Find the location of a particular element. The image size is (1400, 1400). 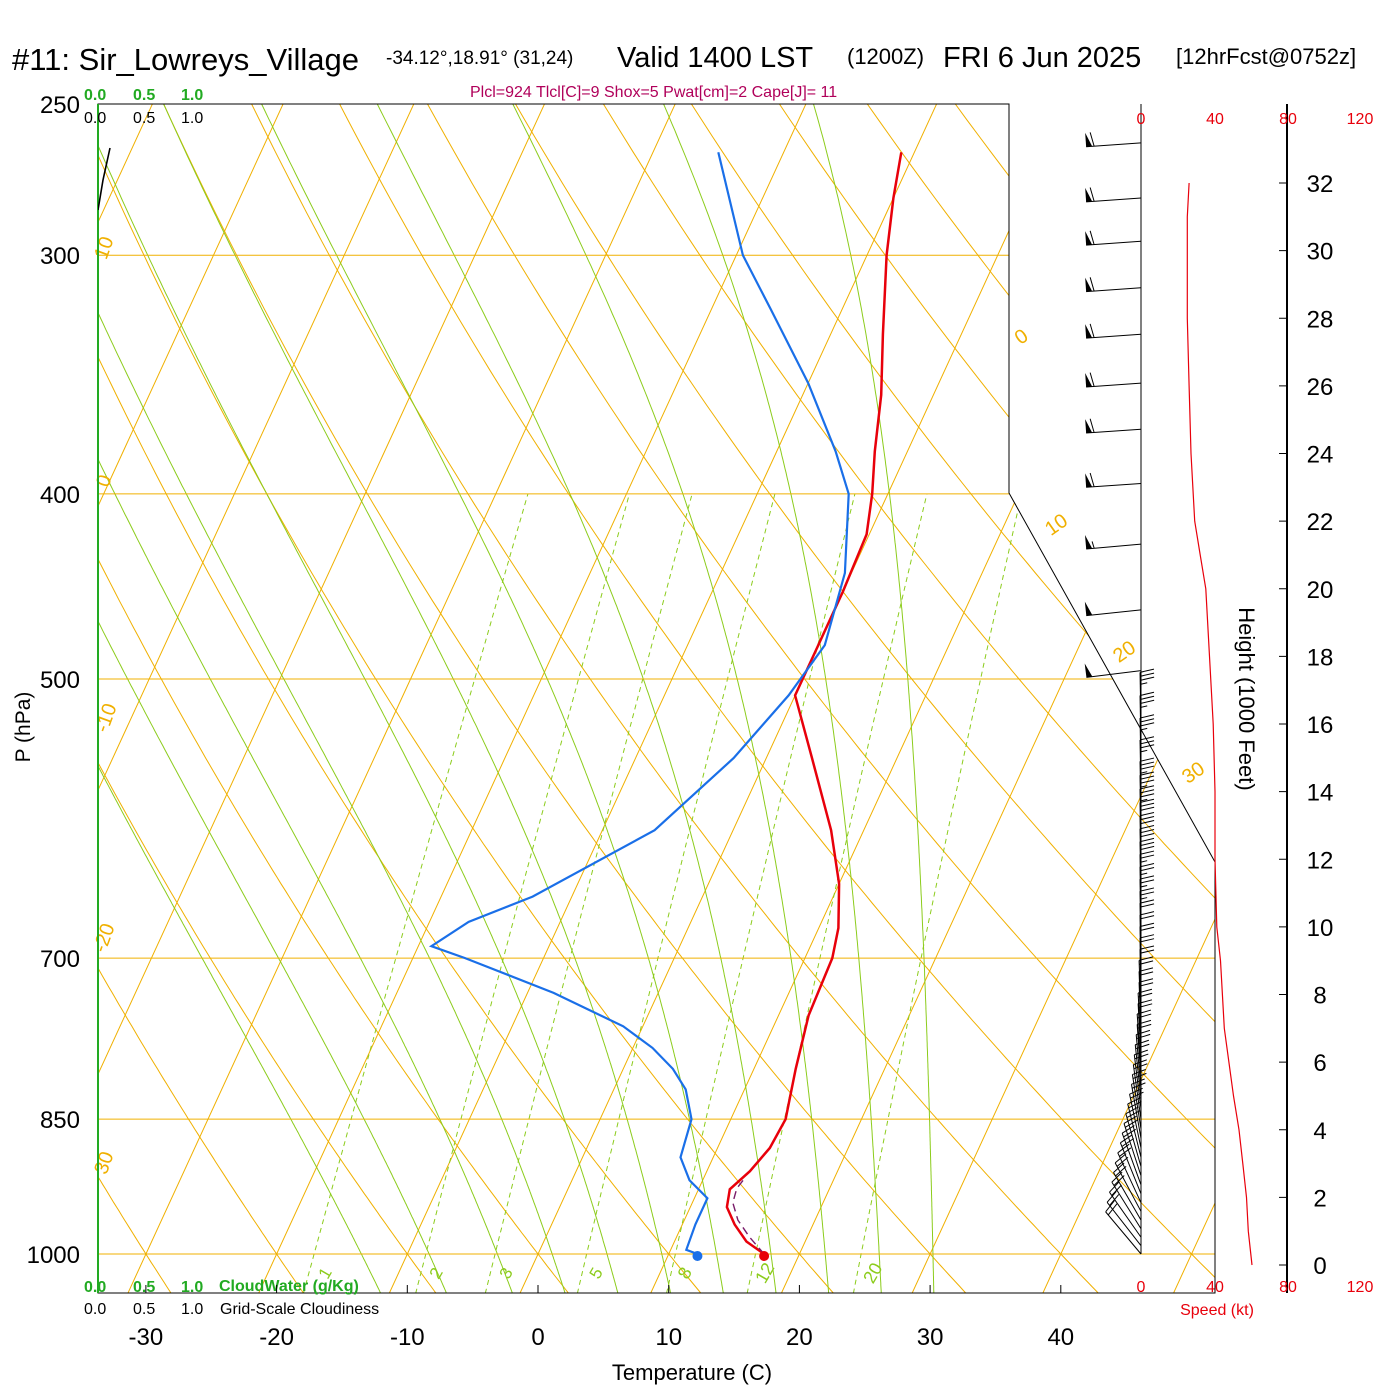

temp-label: 10 is located at coordinates (668, 1337).